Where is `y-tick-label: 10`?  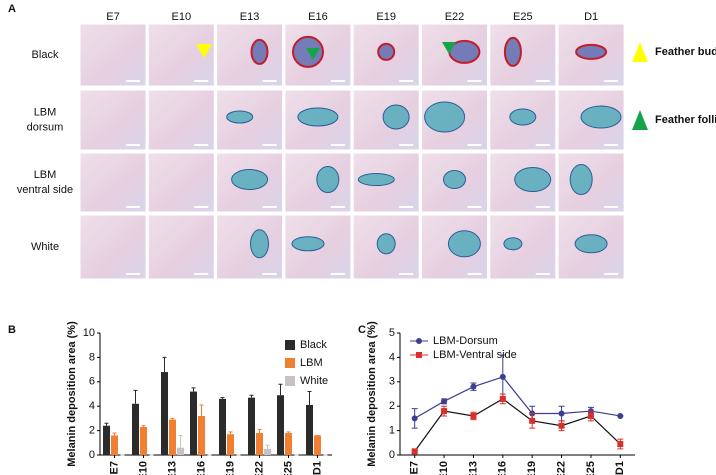 y-tick-label: 10 is located at coordinates (89, 333).